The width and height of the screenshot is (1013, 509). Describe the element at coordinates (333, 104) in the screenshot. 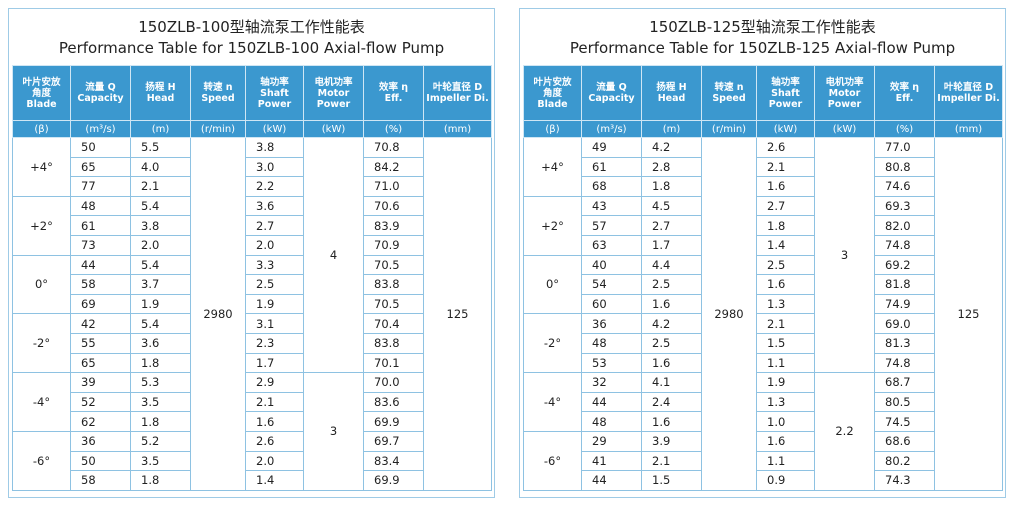

I see `header-line: Power` at that location.